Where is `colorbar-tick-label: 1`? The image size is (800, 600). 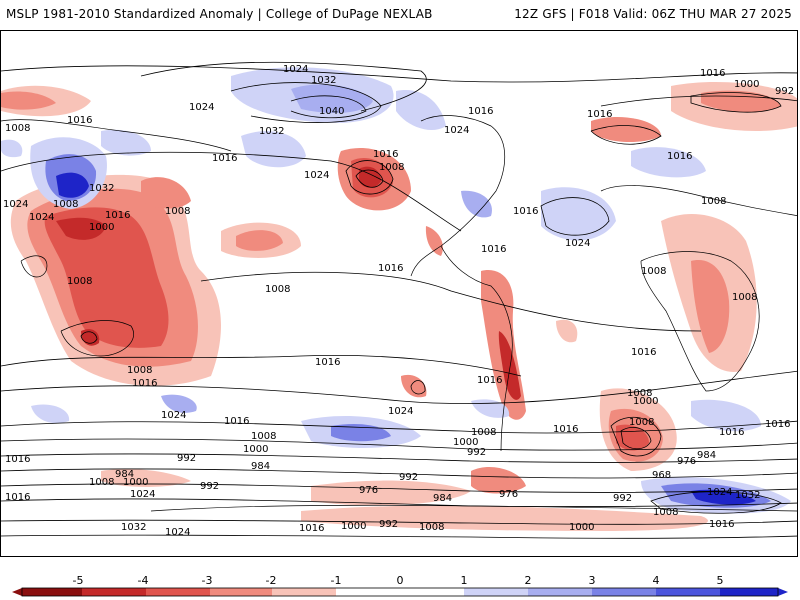 colorbar-tick-label: 1 is located at coordinates (464, 580).